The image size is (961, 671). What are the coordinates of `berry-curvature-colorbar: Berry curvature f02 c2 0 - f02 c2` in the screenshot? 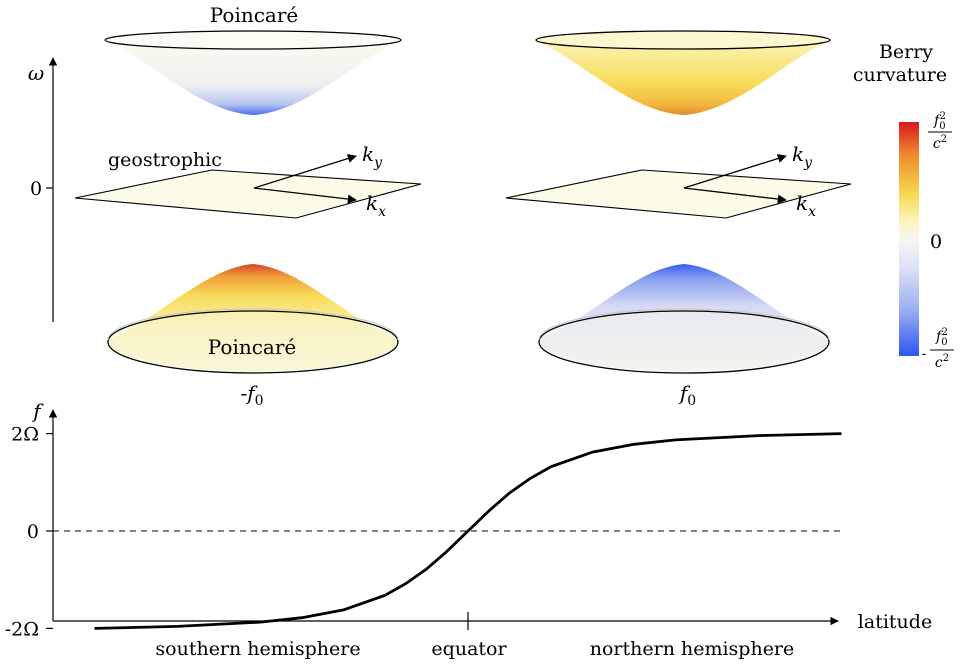 It's located at (903, 206).